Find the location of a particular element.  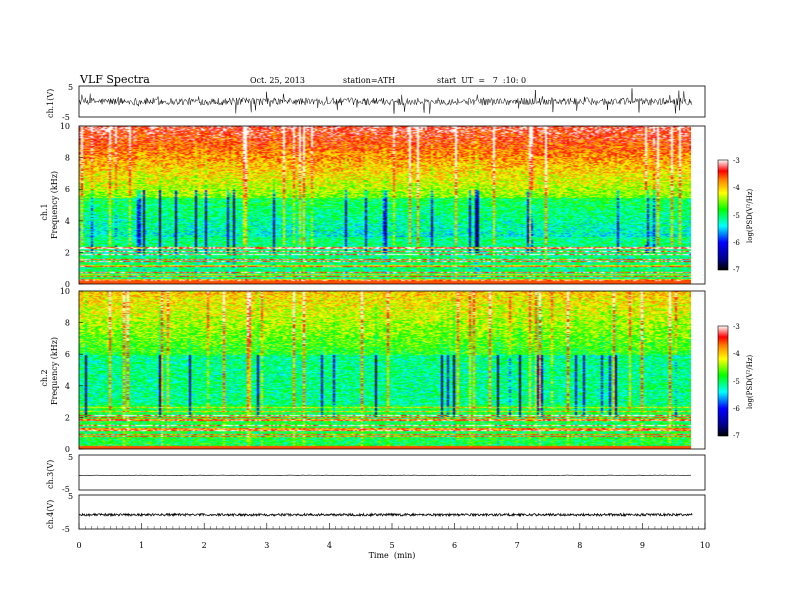

x-tick-label-4: 4 is located at coordinates (329, 545).